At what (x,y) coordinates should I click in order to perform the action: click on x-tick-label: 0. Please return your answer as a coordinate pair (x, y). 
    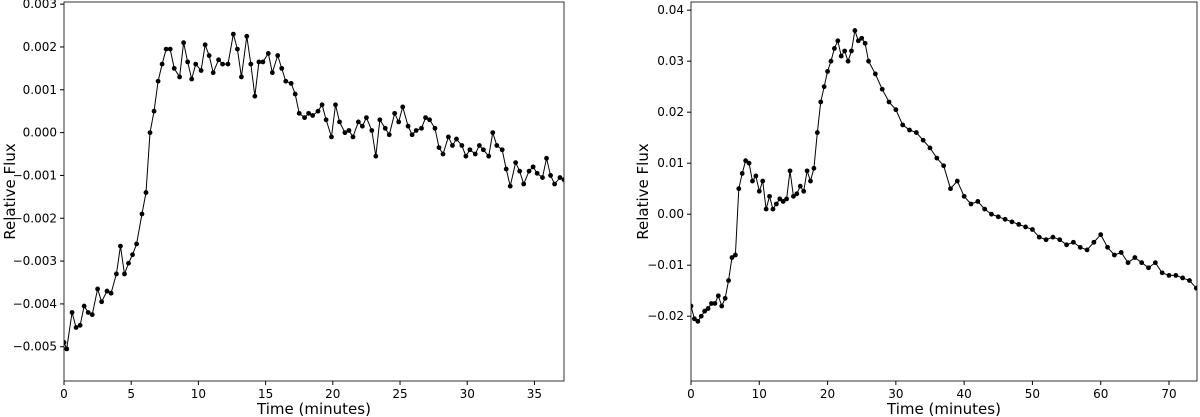
    Looking at the image, I should click on (64, 394).